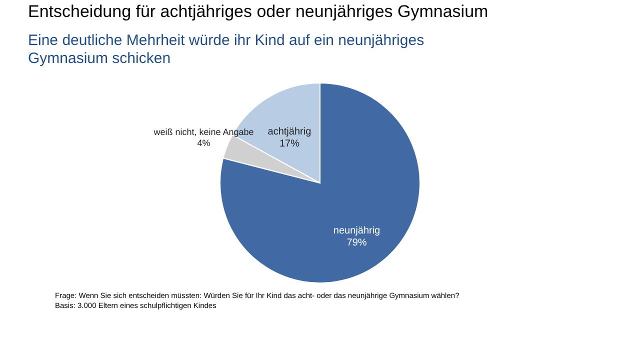  Describe the element at coordinates (356, 242) in the screenshot. I see `data-label: 79%` at that location.